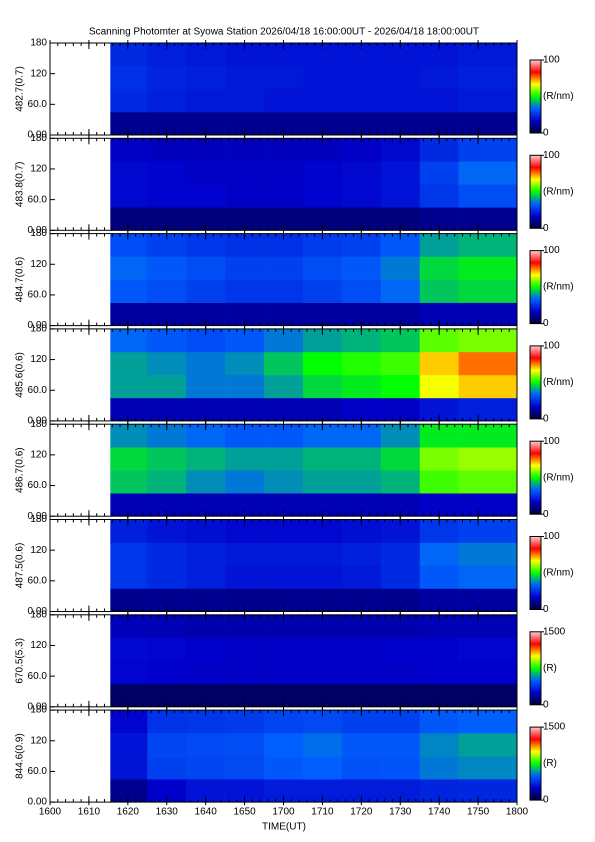  Describe the element at coordinates (554, 631) in the screenshot. I see `colorbar-tick-label: 1500` at that location.